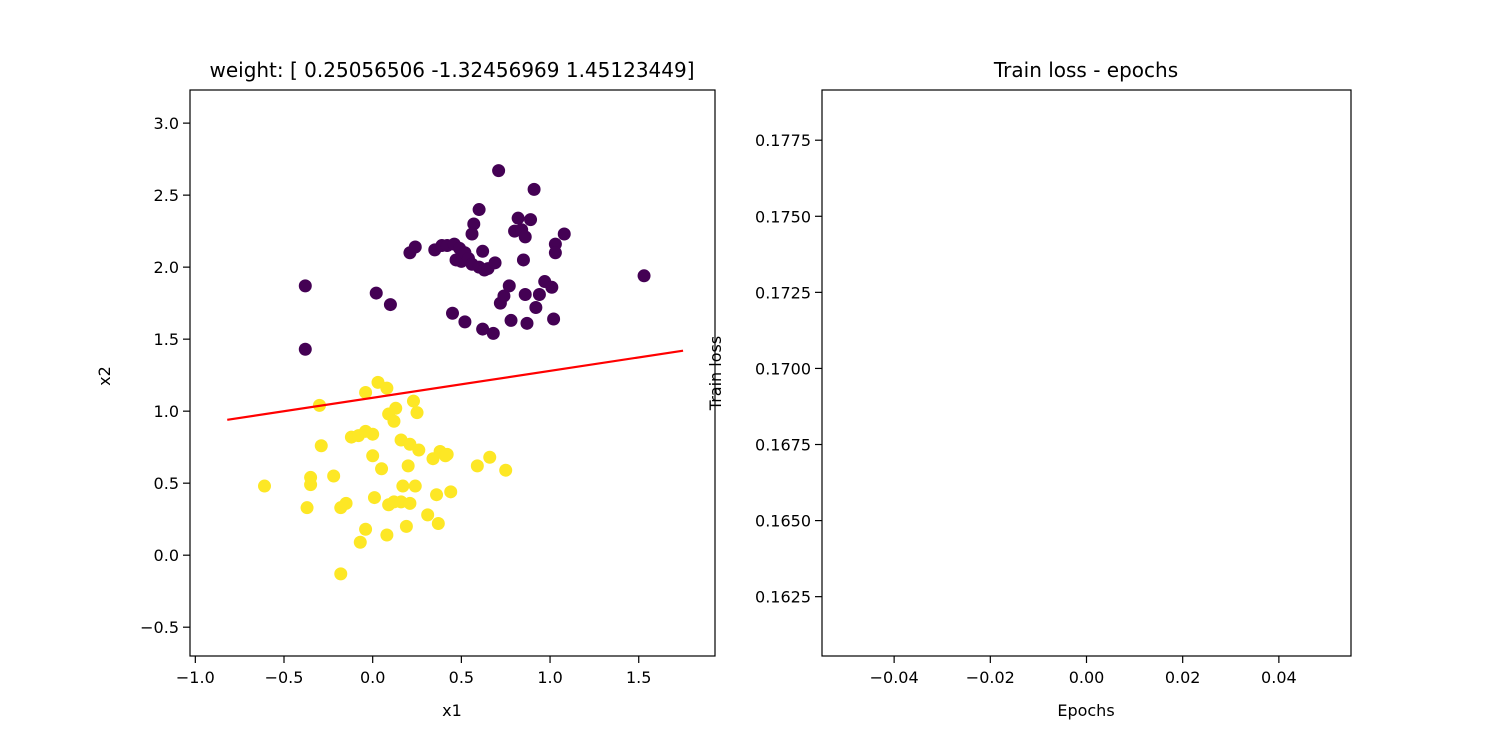 Image resolution: width=1500 pixels, height=750 pixels. What do you see at coordinates (990, 677) in the screenshot?
I see `loss-x-tick-label: −0.02` at bounding box center [990, 677].